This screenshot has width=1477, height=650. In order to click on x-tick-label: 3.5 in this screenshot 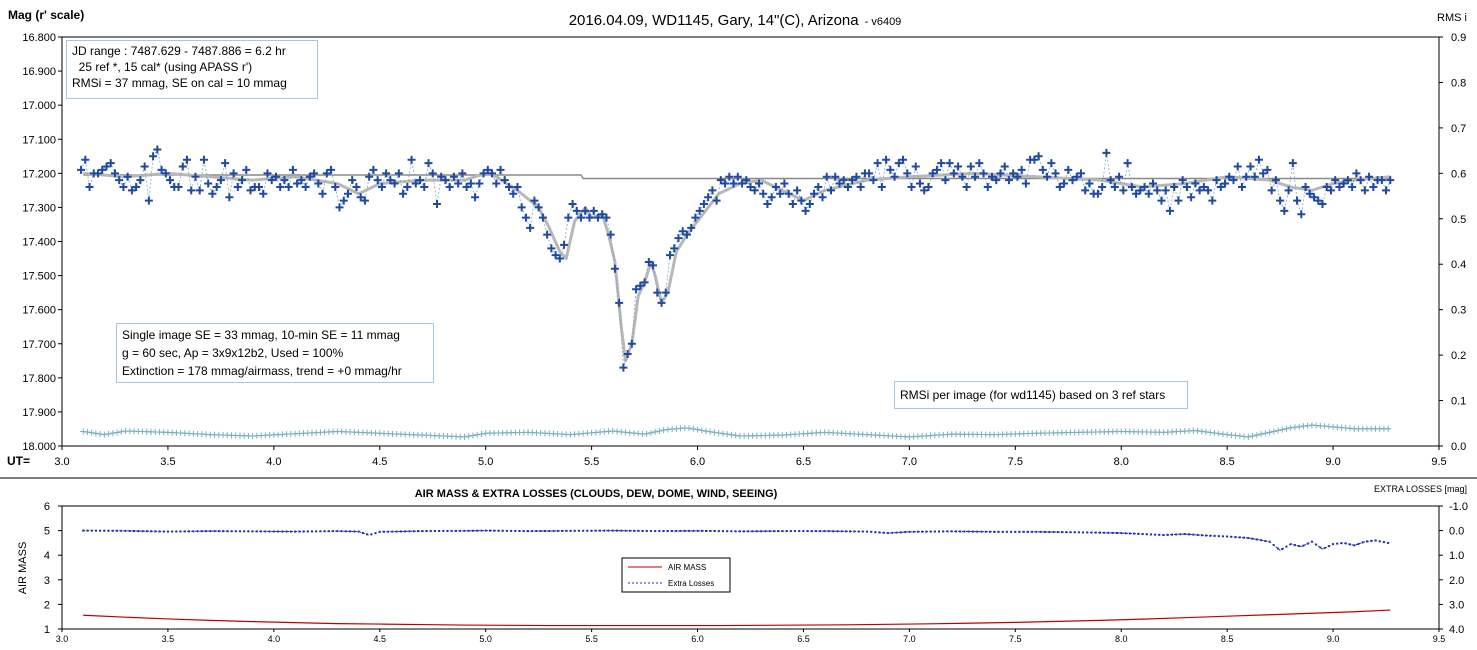, I will do `click(167, 462)`.